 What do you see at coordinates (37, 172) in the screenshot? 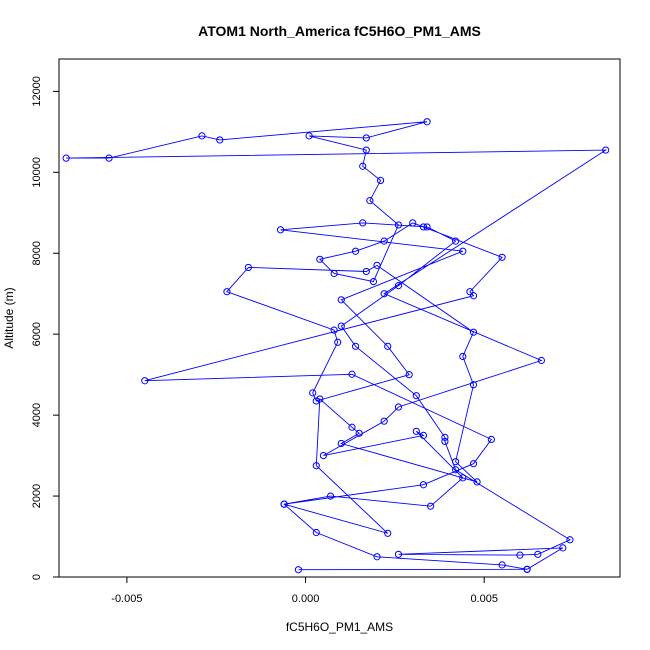
I see `y-tick-label: 10000` at bounding box center [37, 172].